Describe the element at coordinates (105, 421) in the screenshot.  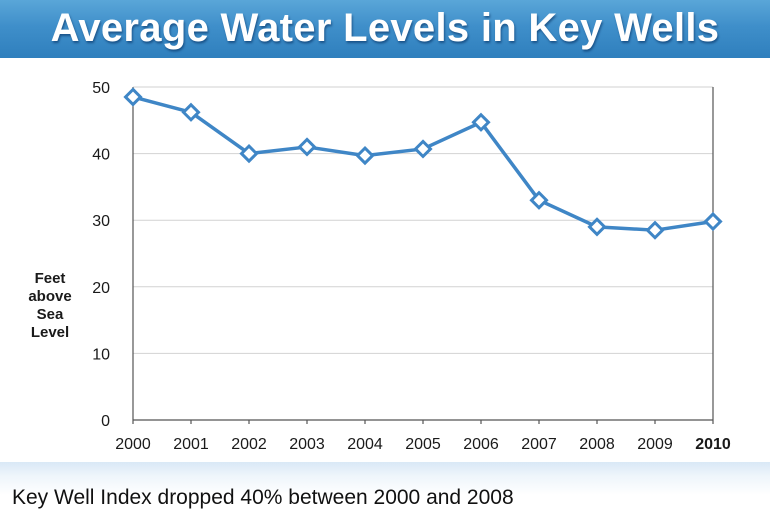
I see `y-tick-label: 0` at that location.